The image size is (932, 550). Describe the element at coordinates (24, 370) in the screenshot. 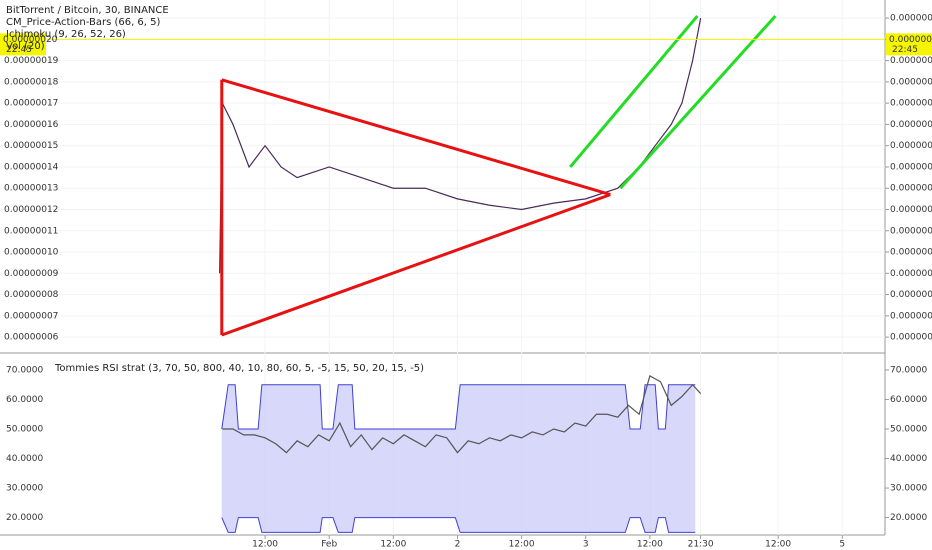

I see `rsi-tick-label-left: 70.0000` at that location.